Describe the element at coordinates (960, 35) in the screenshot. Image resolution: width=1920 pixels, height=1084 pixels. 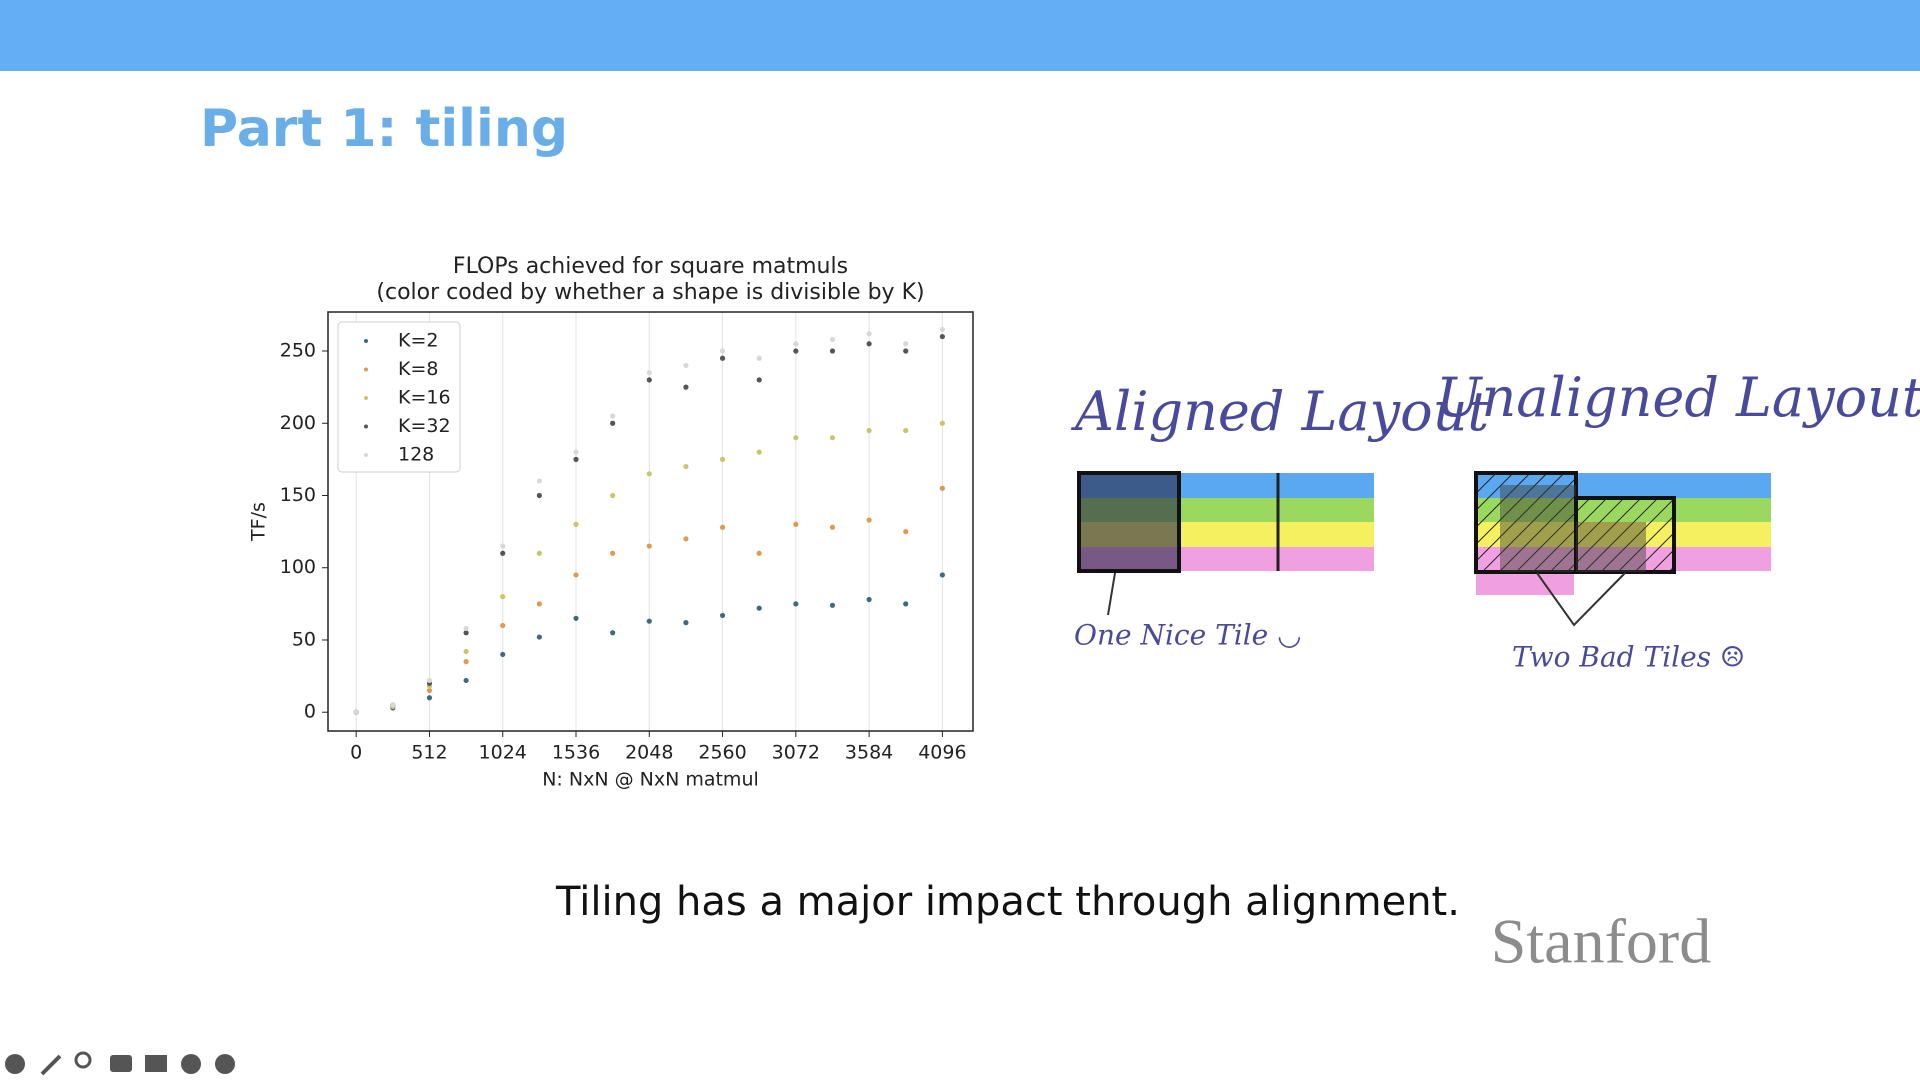
I see `top-bar` at that location.